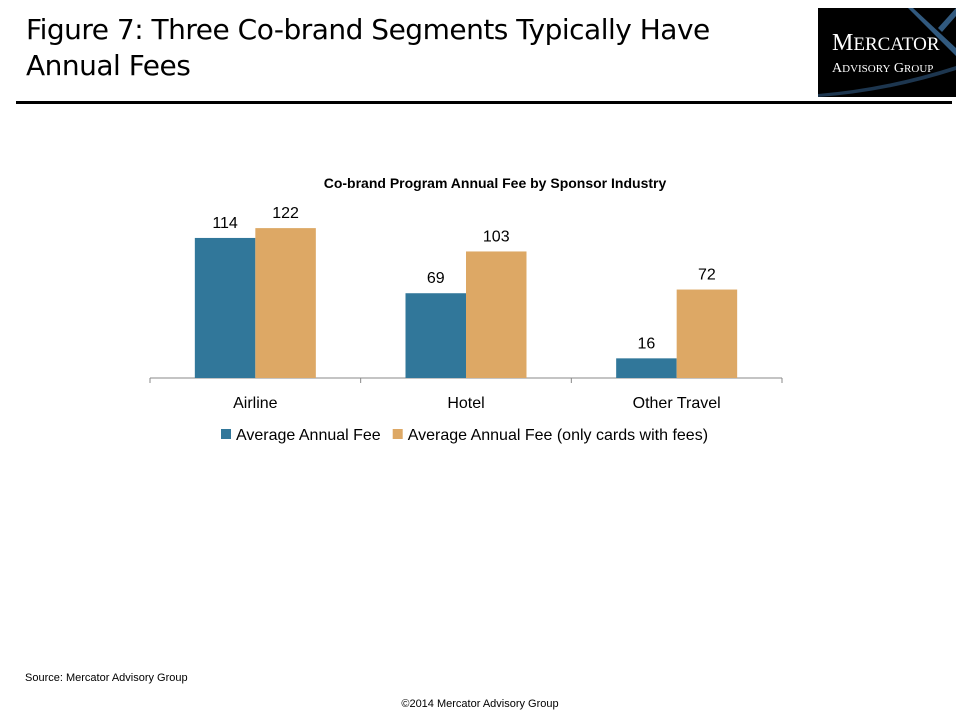 Image resolution: width=960 pixels, height=720 pixels. I want to click on data-label: 103, so click(496, 236).